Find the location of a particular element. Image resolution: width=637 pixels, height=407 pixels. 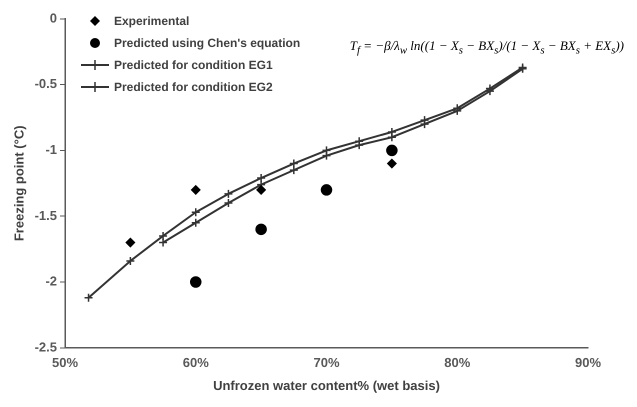

text: T$_{f}$ = −β/λ$_{w}$ ln((1 − X$_{s}$ − BX$_{s}$)/(1 − X$_{s}$ − BX$_{s}$ + EX$_{s}$)) is located at coordinates (487, 47).